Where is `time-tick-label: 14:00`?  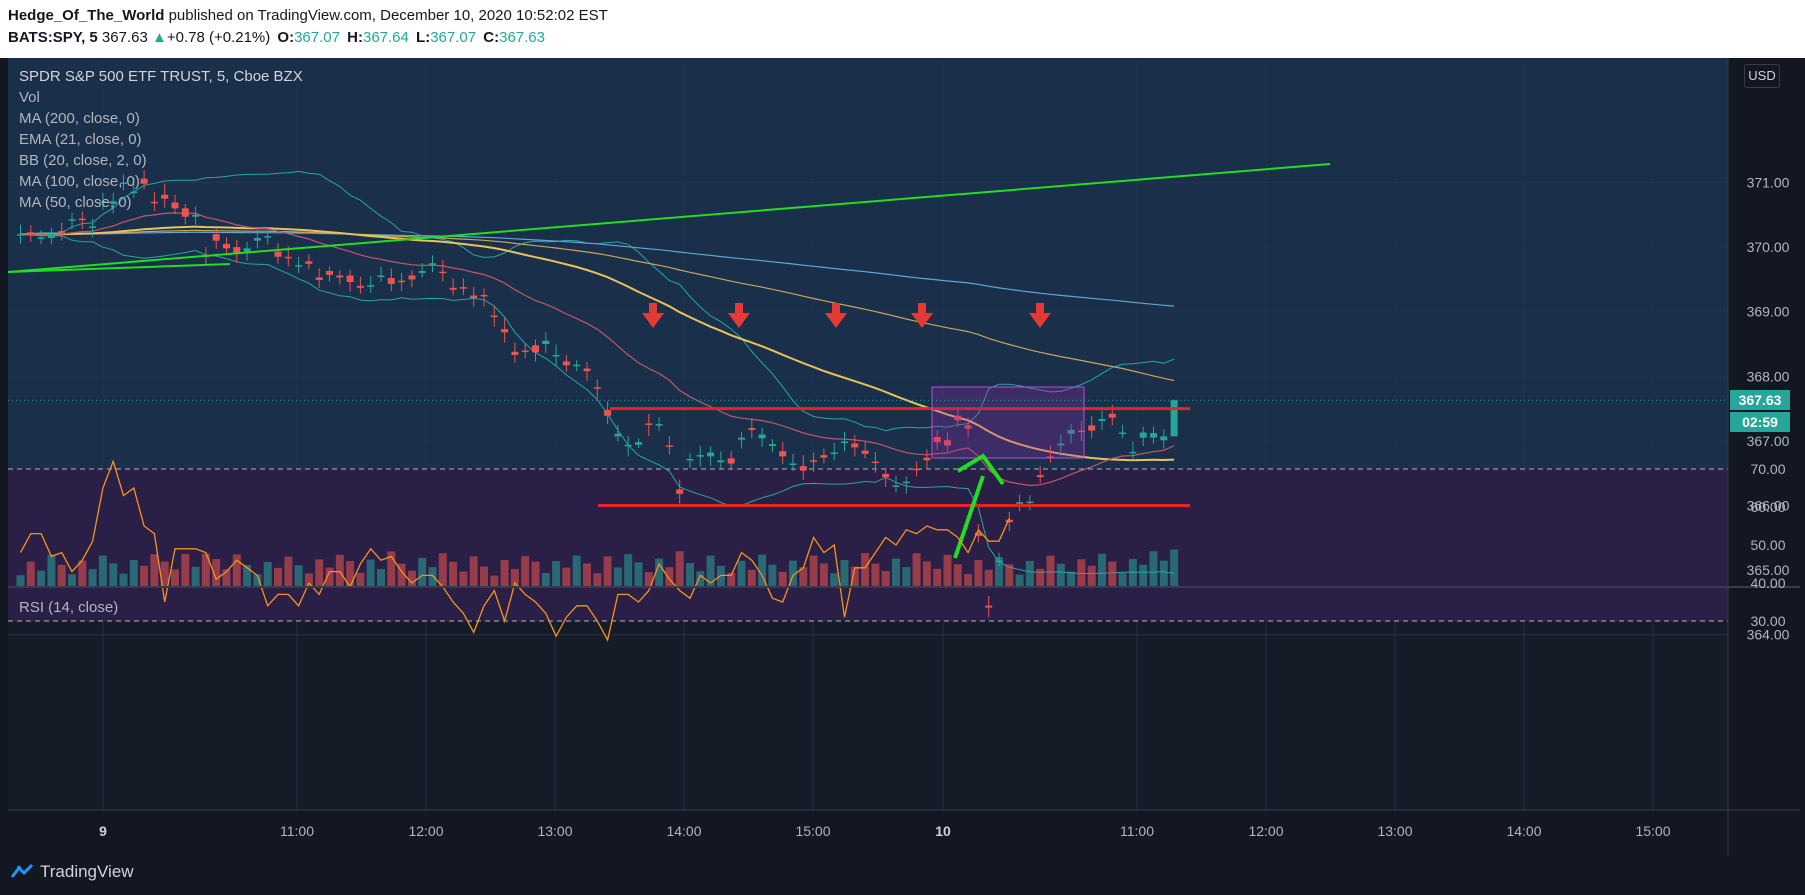 time-tick-label: 14:00 is located at coordinates (1523, 831).